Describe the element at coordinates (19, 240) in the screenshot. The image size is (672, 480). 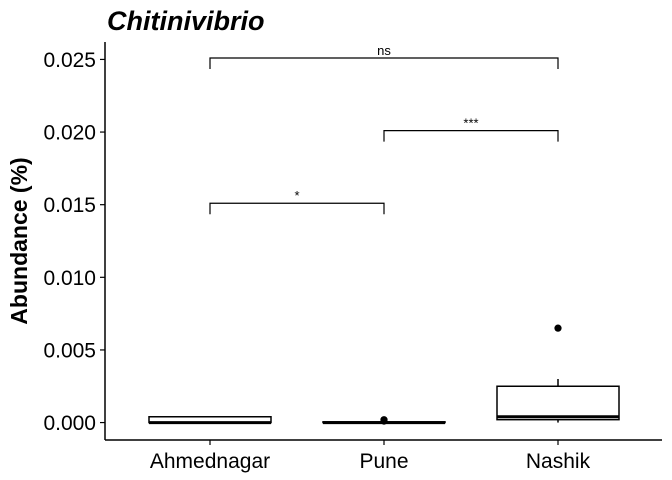
I see `y-axis-label: Abundance (%)` at that location.